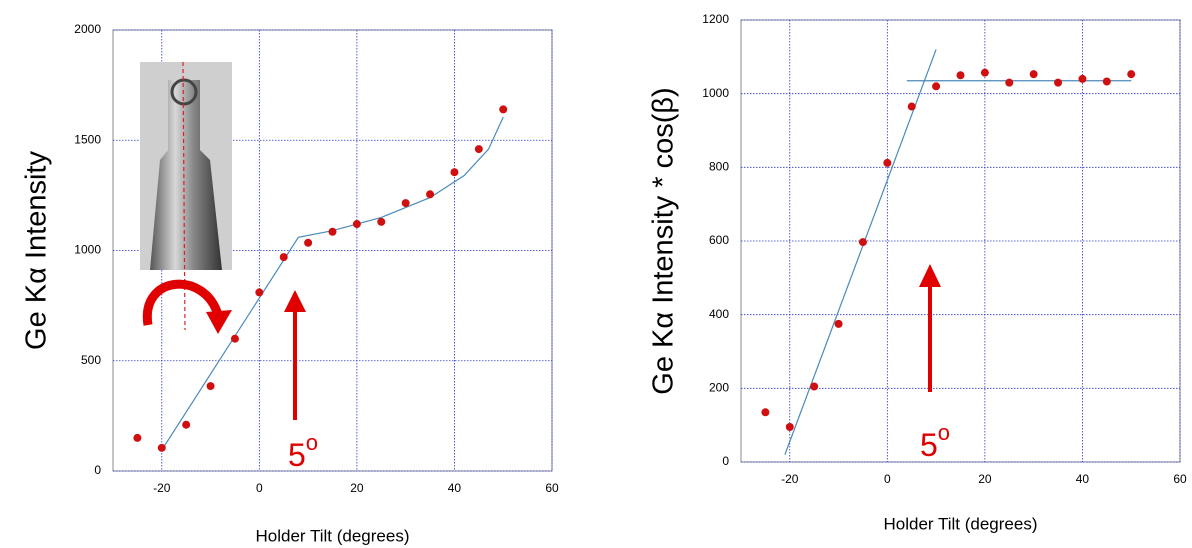  Describe the element at coordinates (182, 302) in the screenshot. I see `rotation-arrow` at that location.